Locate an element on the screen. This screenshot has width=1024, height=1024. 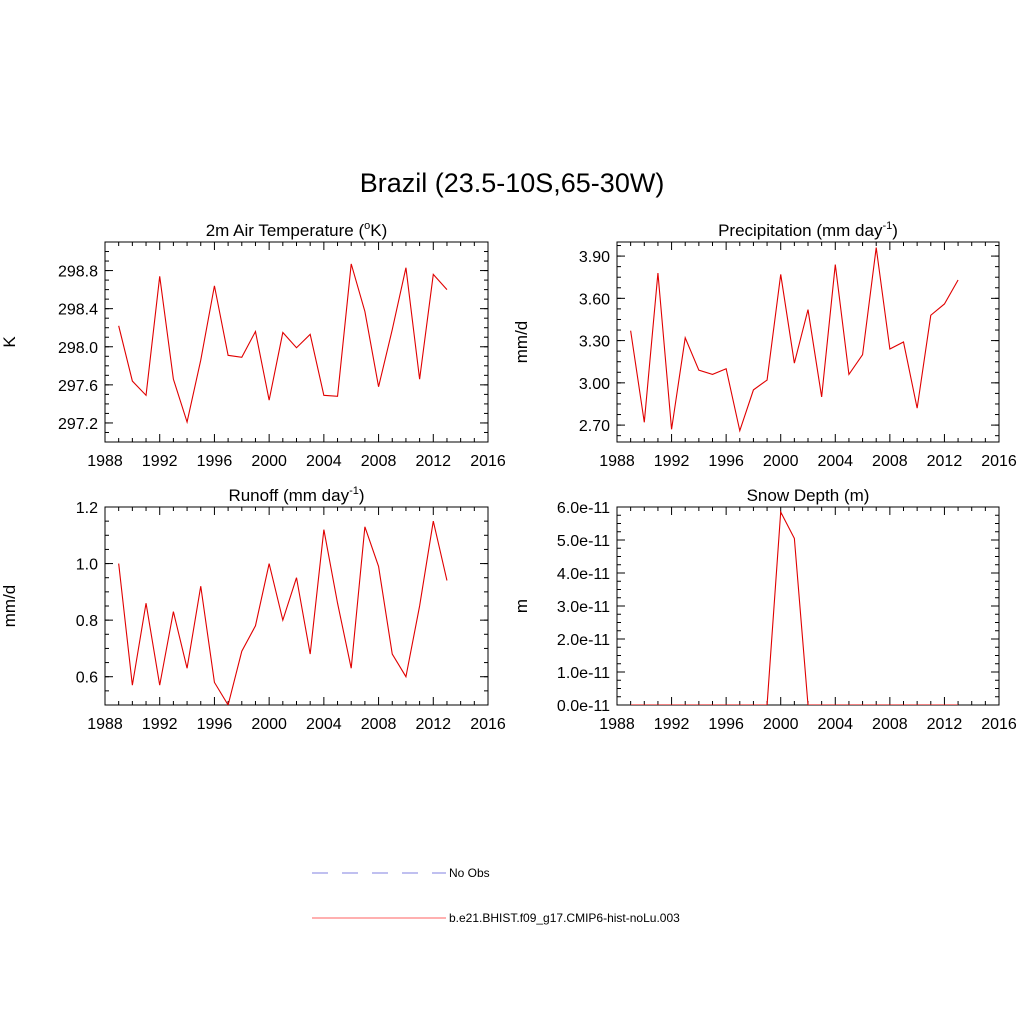
y-tick-label: 3.60 is located at coordinates (594, 299).